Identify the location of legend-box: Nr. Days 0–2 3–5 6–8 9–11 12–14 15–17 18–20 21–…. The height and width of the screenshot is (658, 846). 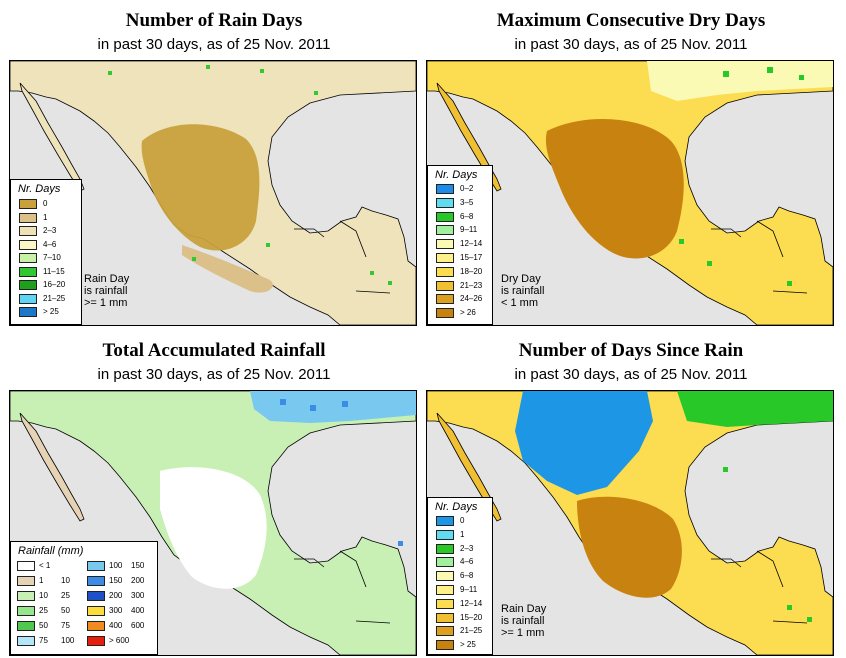
(460, 245).